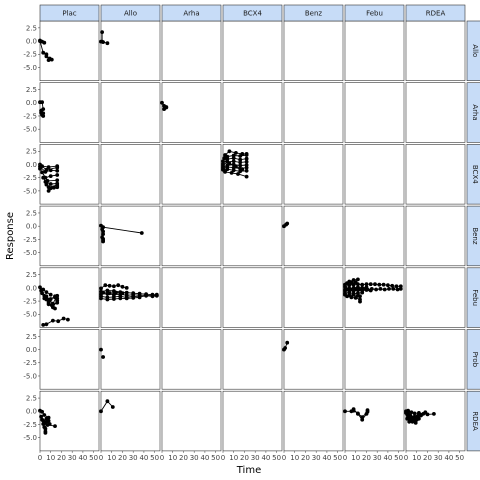 Image resolution: width=480 pixels, height=480 pixels. What do you see at coordinates (191, 13) in the screenshot?
I see `column-strip` at bounding box center [191, 13].